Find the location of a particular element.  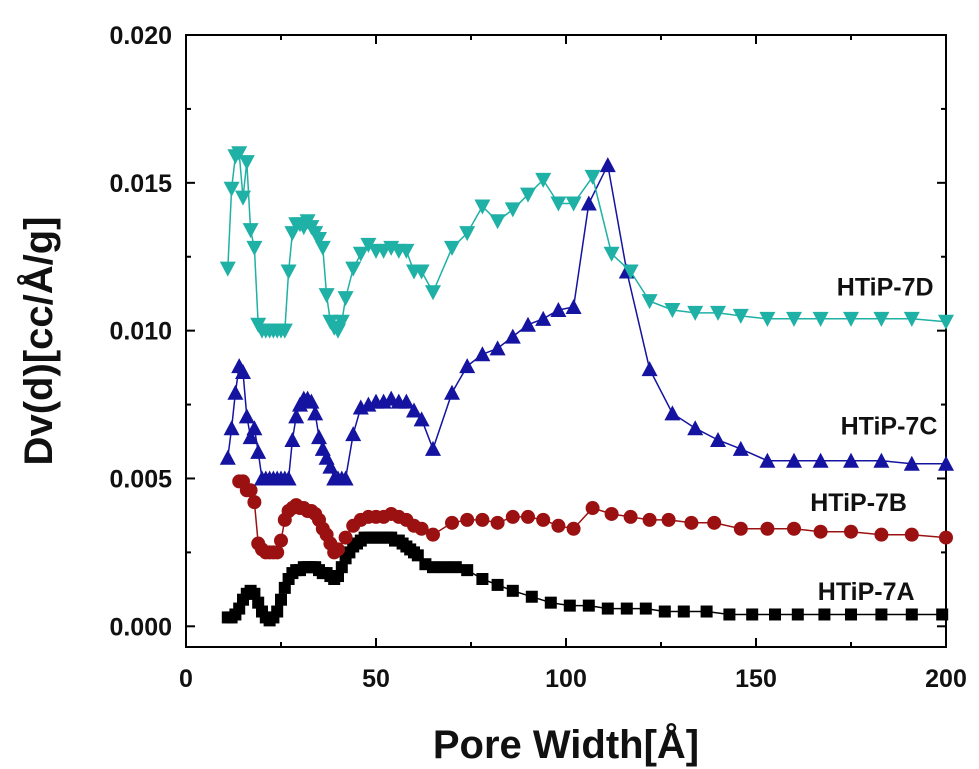

x-tick-label: 50 is located at coordinates (376, 679).